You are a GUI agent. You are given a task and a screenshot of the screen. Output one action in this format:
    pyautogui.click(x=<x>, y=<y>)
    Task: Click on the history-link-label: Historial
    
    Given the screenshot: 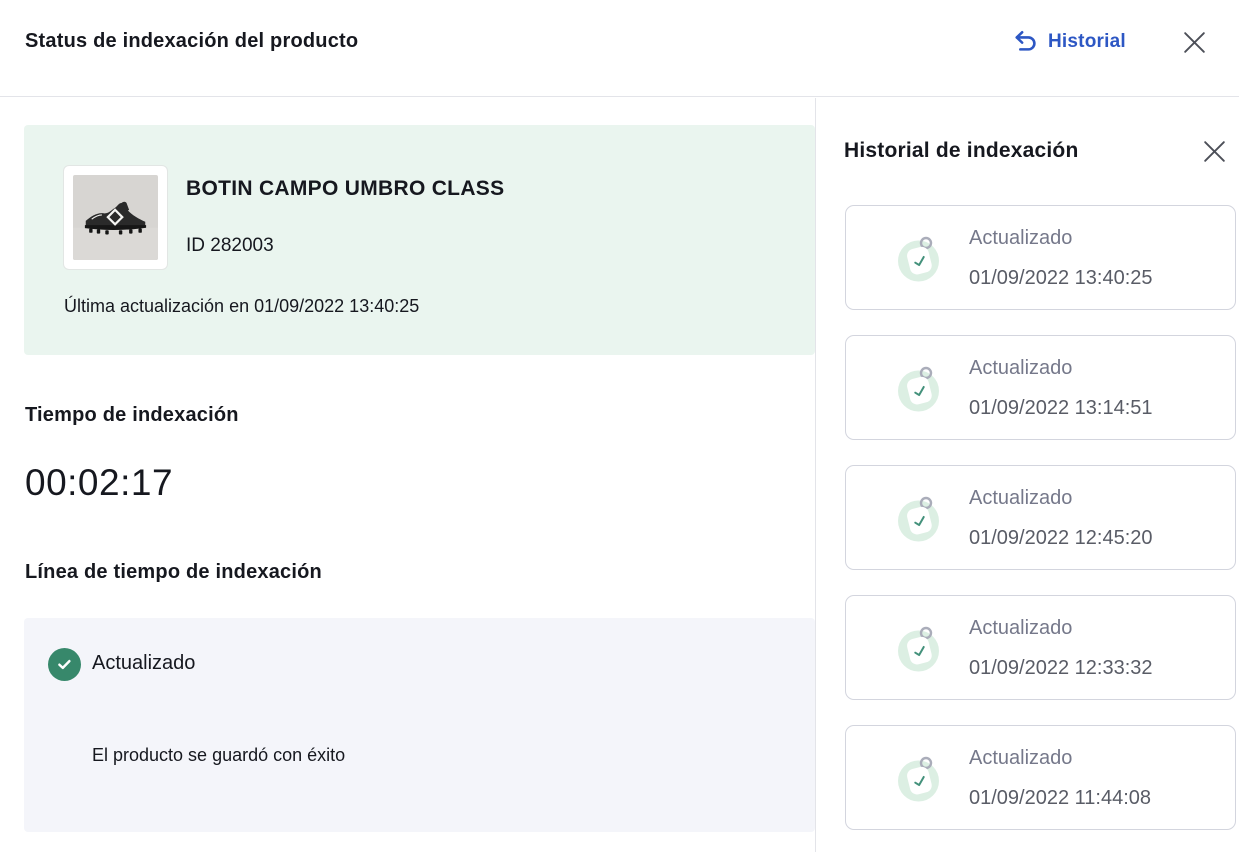 What is the action you would take?
    pyautogui.click(x=1087, y=41)
    